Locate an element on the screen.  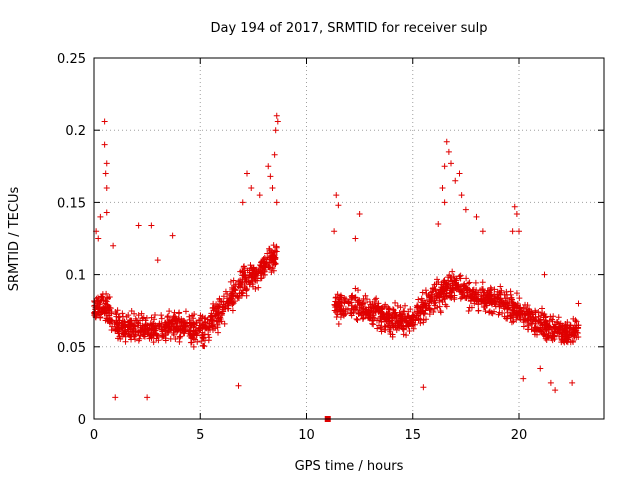
x-tick-label: 5 is located at coordinates (200, 435).